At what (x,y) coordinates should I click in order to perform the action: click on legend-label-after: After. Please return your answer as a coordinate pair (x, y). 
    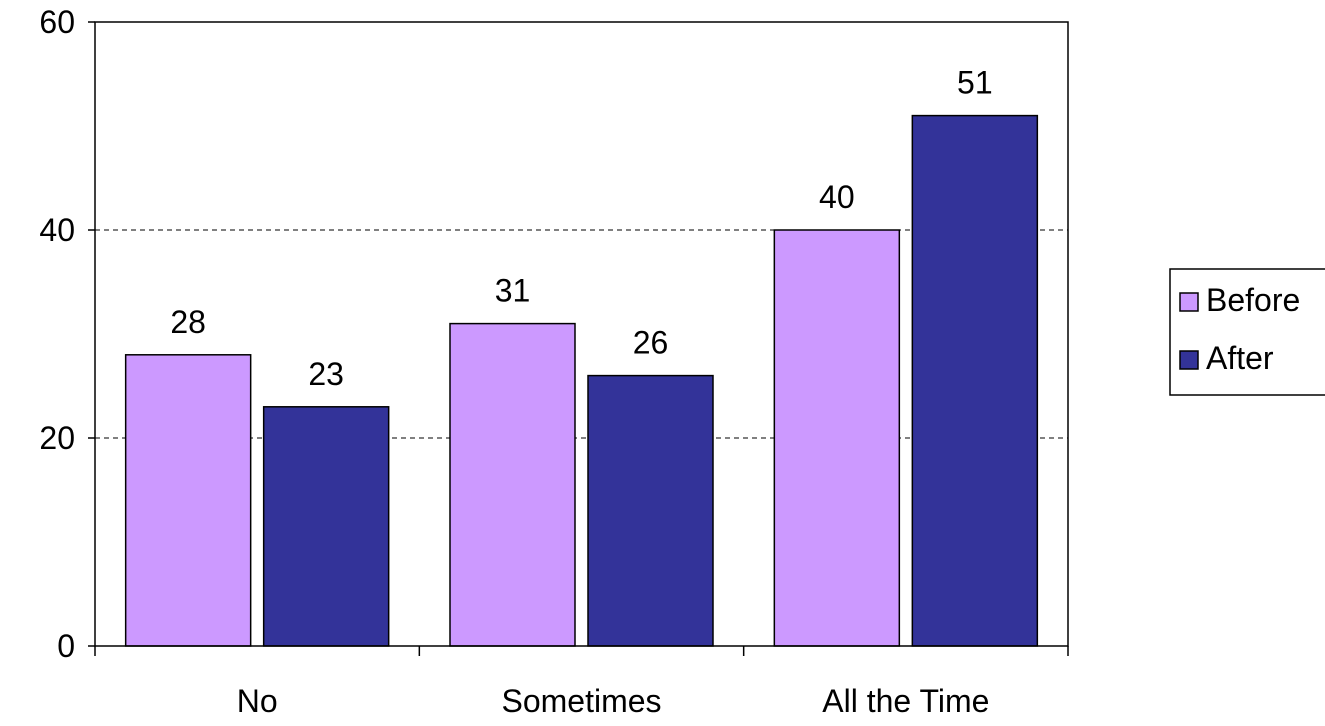
    Looking at the image, I should click on (1240, 358).